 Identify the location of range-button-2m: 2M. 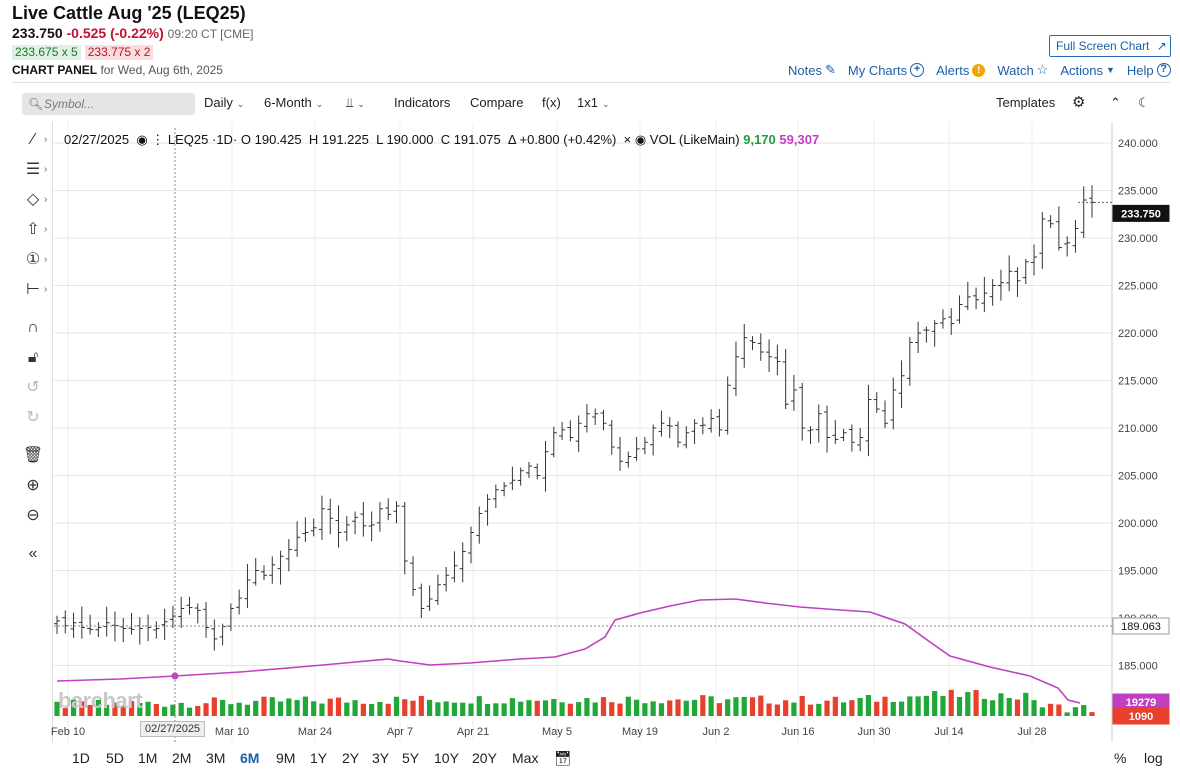
(182, 758).